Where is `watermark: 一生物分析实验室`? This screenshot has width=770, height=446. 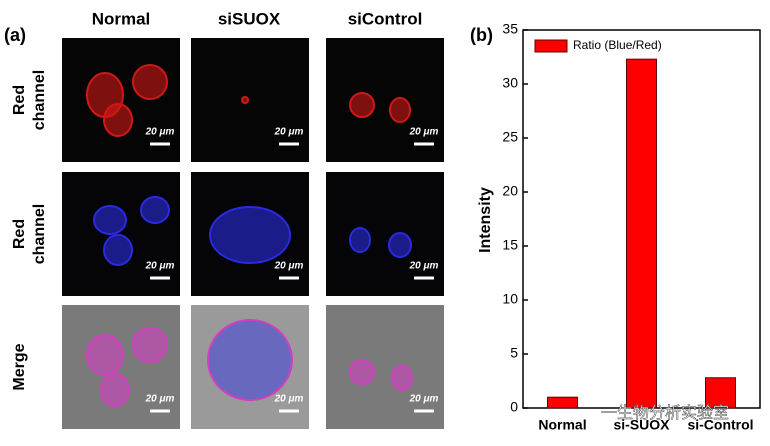 watermark: 一生物分析实验室 is located at coordinates (665, 413).